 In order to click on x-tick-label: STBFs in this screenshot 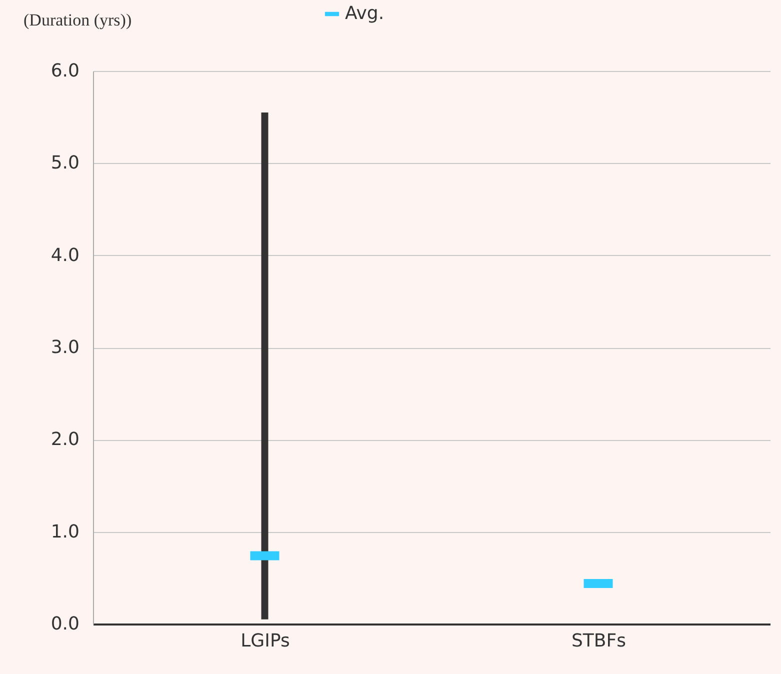, I will do `click(598, 641)`.